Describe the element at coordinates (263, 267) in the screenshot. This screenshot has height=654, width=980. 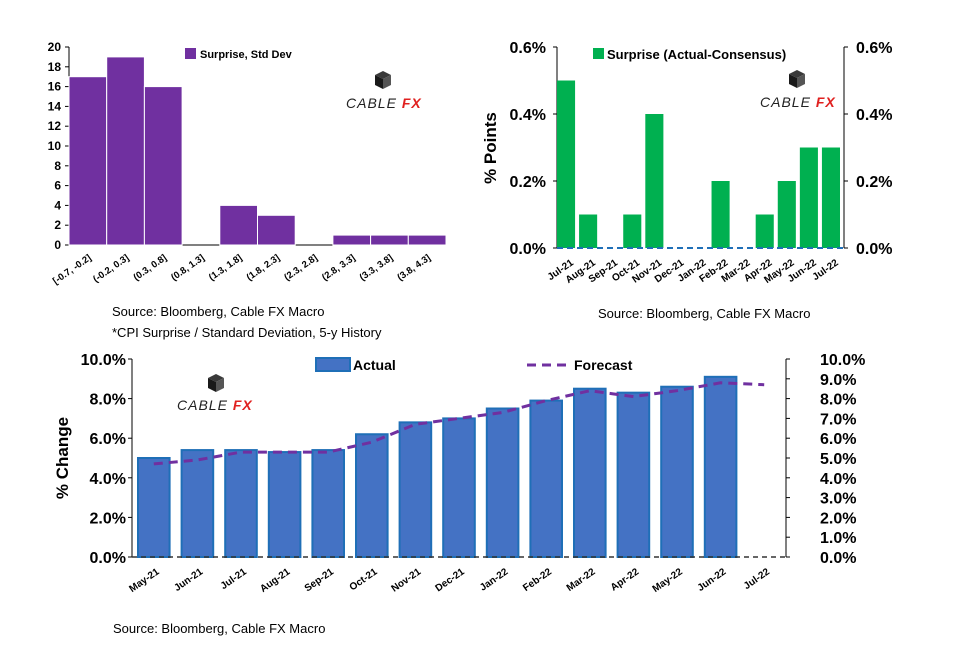
I see `hist-x-tick-label: (1.8, 2.3]` at that location.